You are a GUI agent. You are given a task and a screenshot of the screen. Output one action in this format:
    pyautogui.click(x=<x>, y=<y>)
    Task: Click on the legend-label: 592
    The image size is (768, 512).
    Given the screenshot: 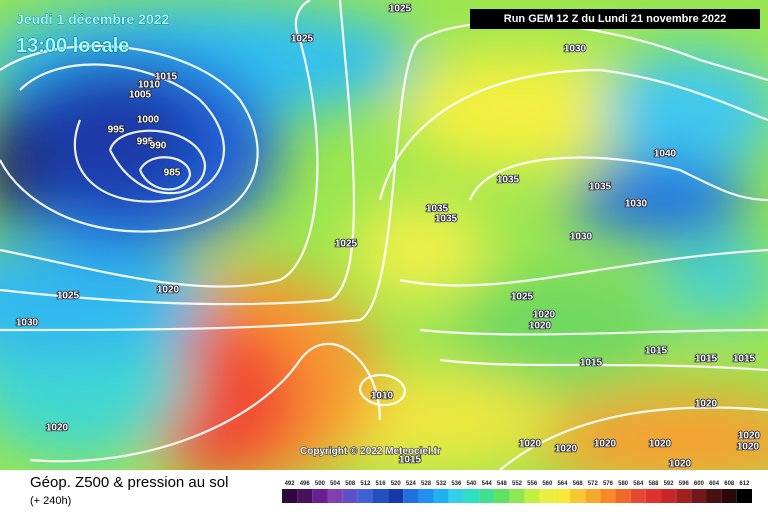 What is the action you would take?
    pyautogui.click(x=669, y=484)
    